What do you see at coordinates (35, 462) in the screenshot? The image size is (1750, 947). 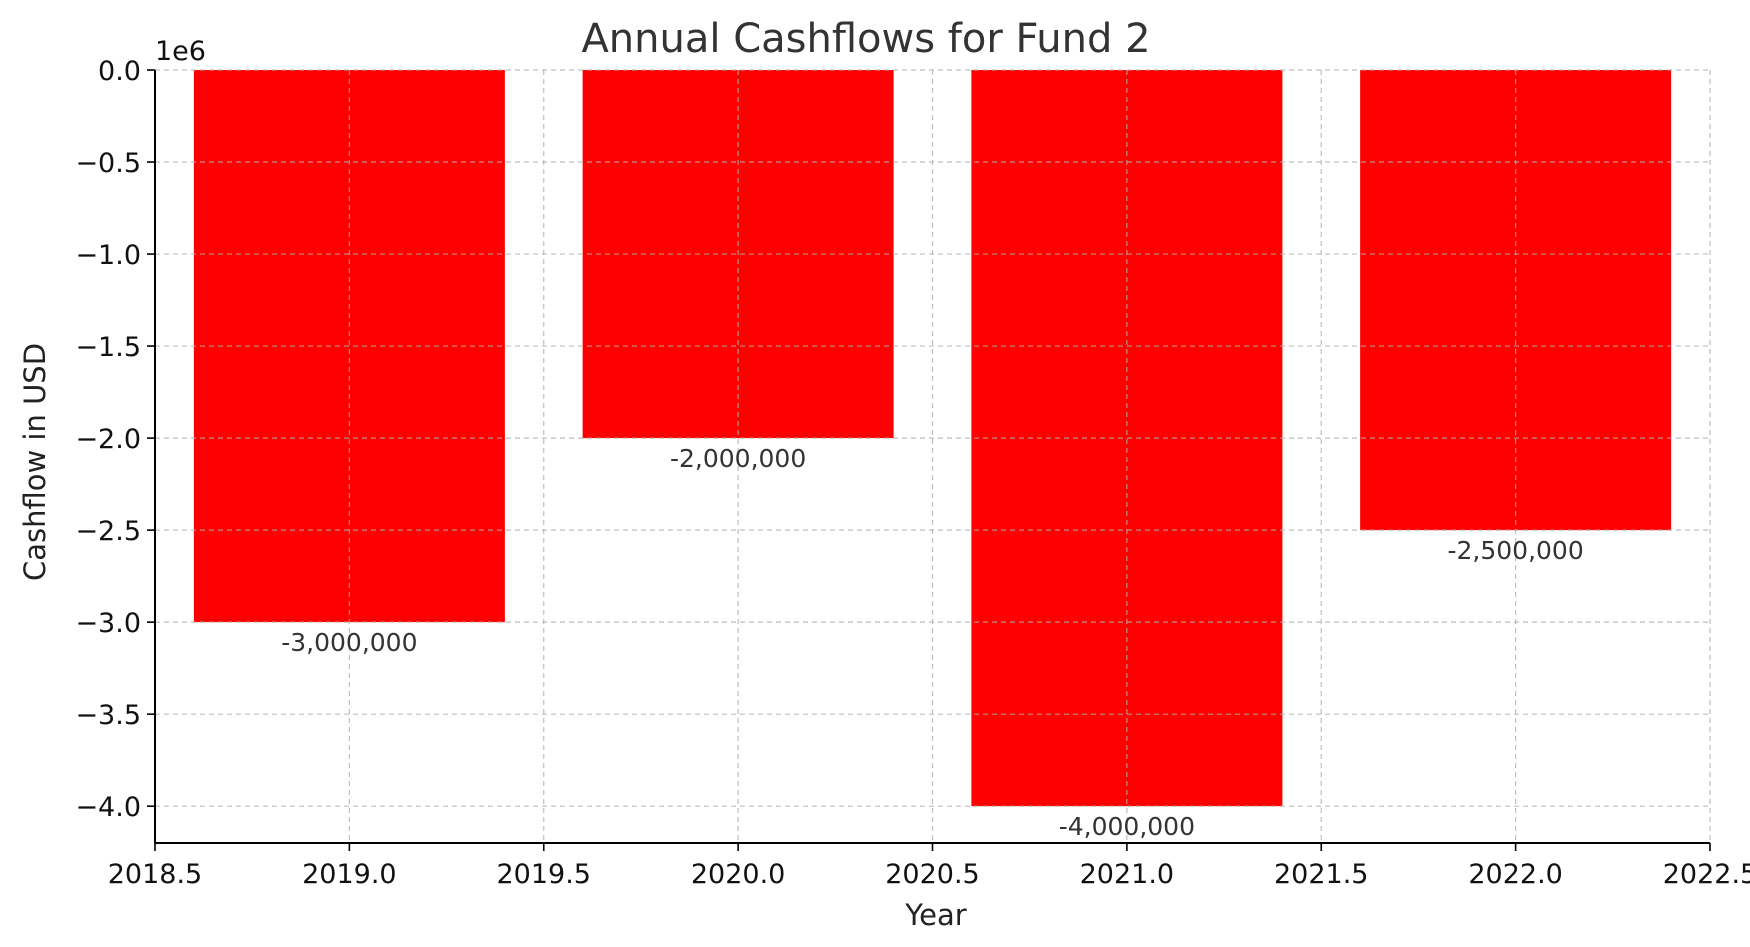 I see `y-axis-label: Cashflow in USD` at bounding box center [35, 462].